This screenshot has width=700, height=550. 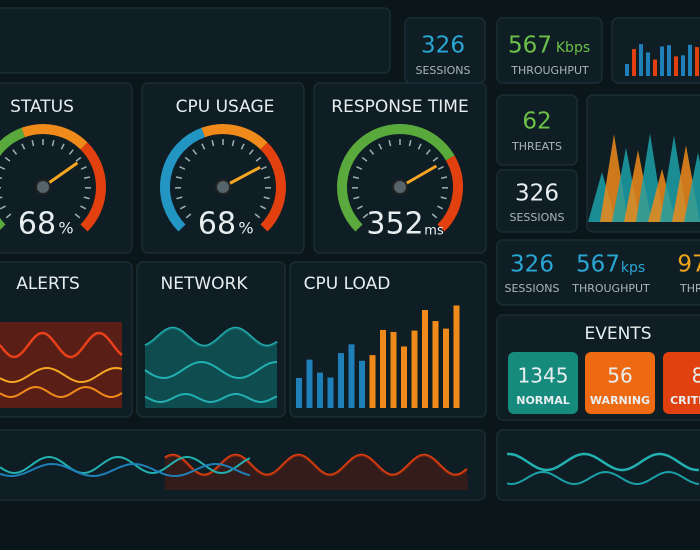 I want to click on panel-title: ALERTS, so click(x=48, y=284).